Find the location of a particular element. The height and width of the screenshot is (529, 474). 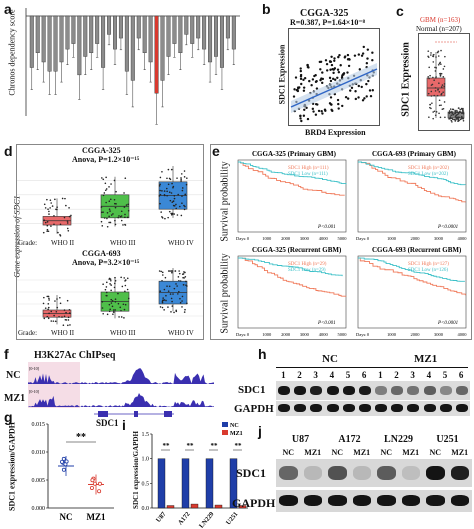

panel-g-category: NC is located at coordinates (66, 517).